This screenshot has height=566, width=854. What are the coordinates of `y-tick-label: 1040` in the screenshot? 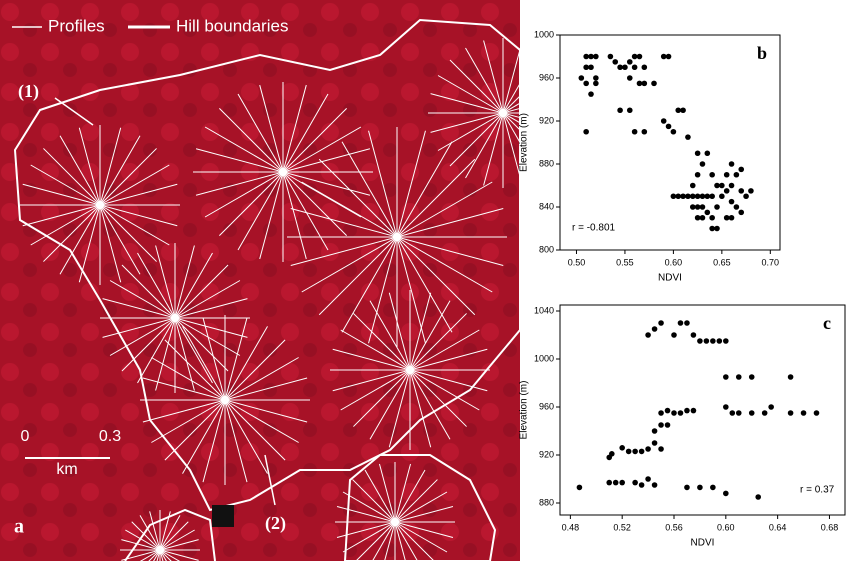 It's located at (544, 310).